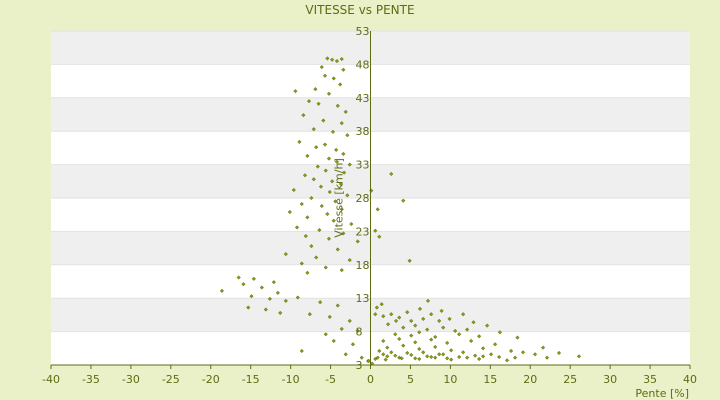 The width and height of the screenshot is (720, 400). What do you see at coordinates (363, 165) in the screenshot?
I see `y-tick-label: 33` at bounding box center [363, 165].